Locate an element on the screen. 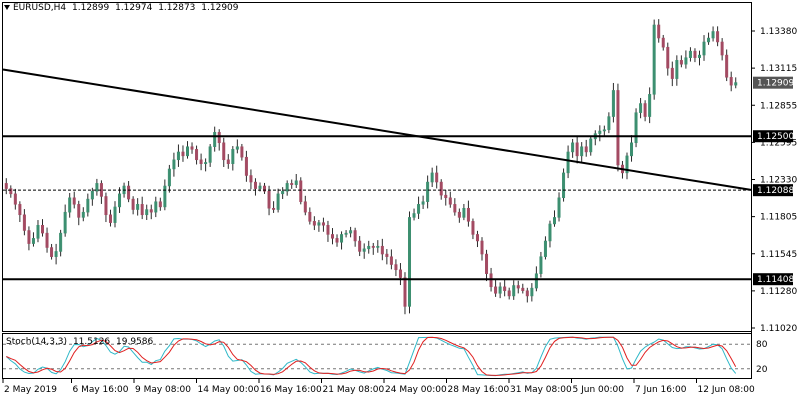 The image size is (800, 400). price-tick-label: 1.13380 is located at coordinates (778, 32).